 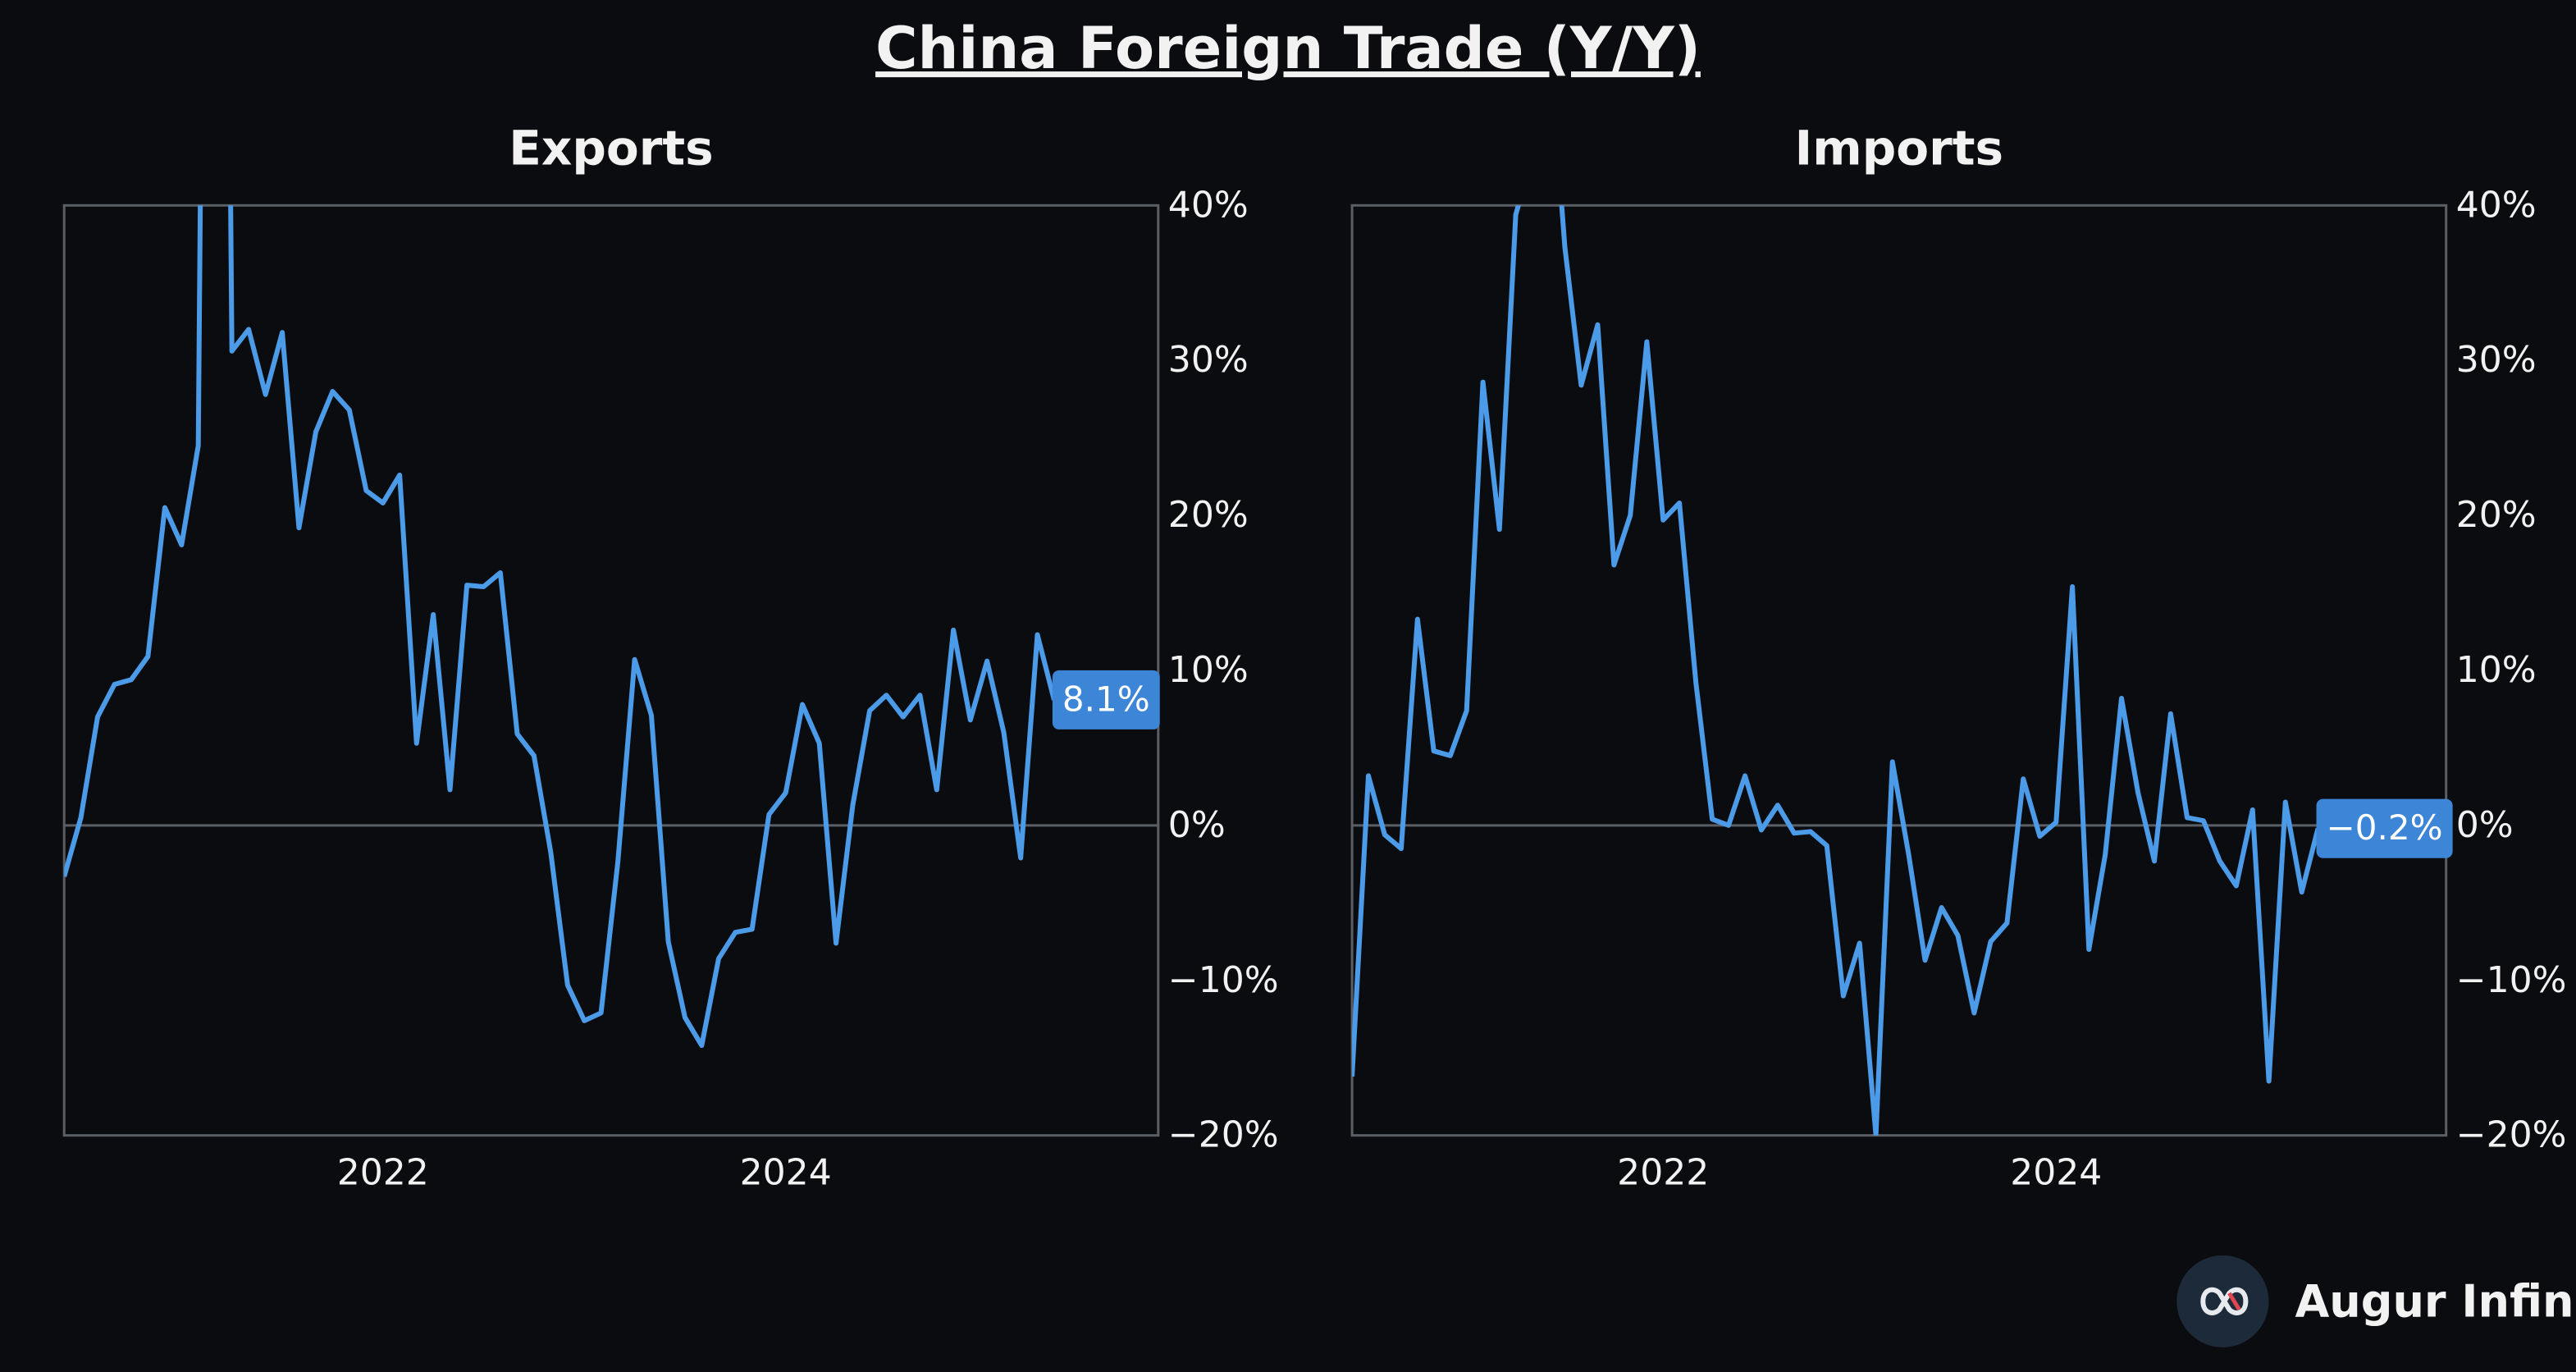 I want to click on value-label: 8.1%, so click(x=1106, y=699).